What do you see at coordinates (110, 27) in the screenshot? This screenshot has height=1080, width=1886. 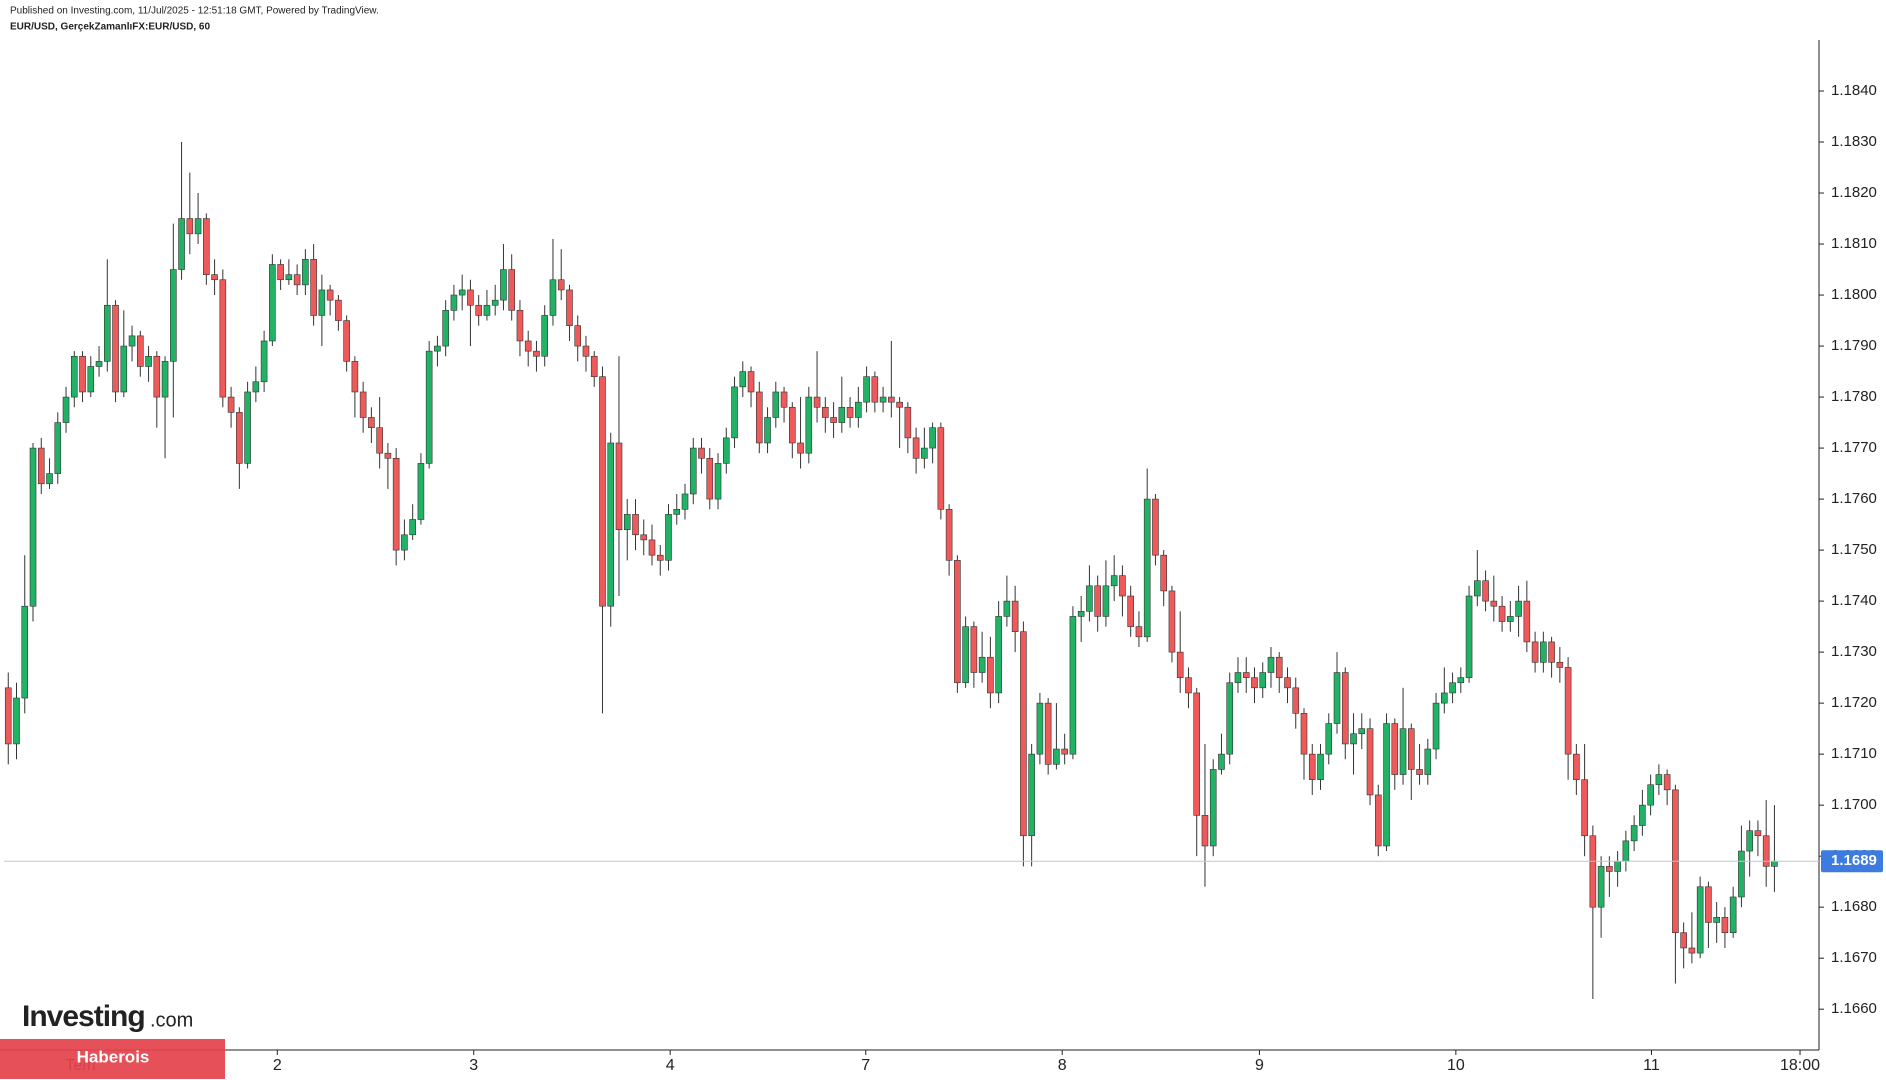 I see `chart-title: EUR/USD, GerçekZamanlıFX:EUR/USD, 60` at bounding box center [110, 27].